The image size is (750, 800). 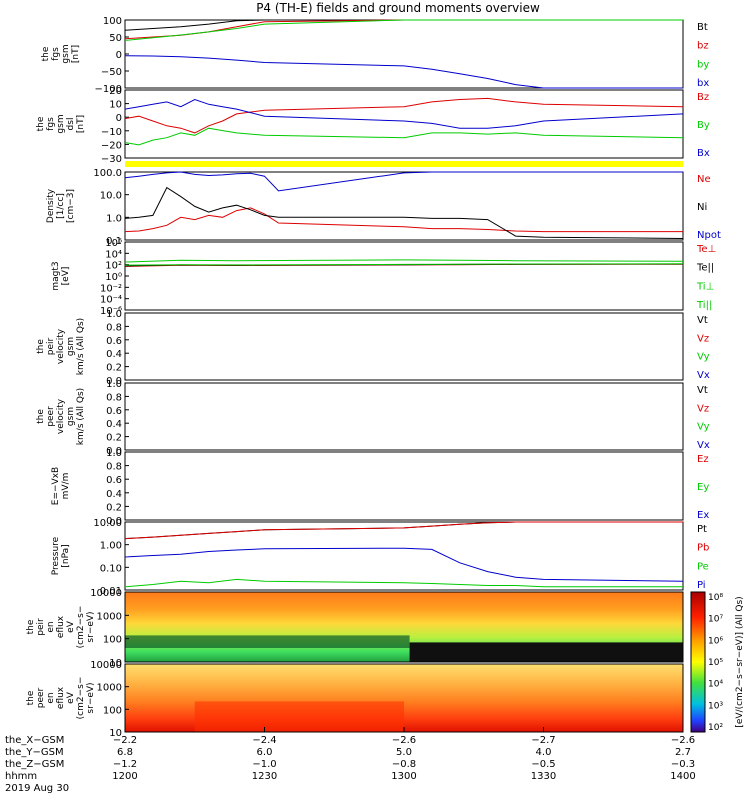 I want to click on x-tick-label: 1200, so click(x=124, y=776).